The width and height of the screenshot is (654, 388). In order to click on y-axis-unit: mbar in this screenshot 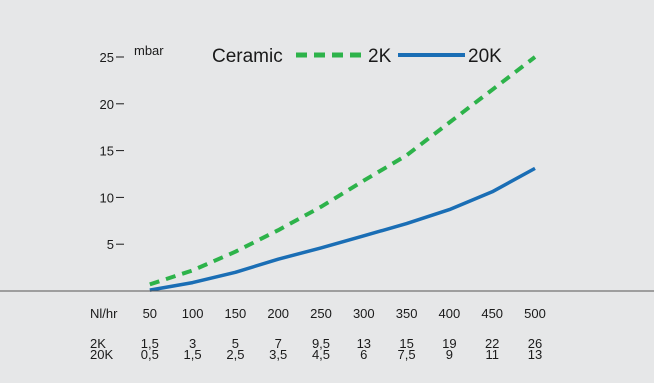, I will do `click(149, 50)`.